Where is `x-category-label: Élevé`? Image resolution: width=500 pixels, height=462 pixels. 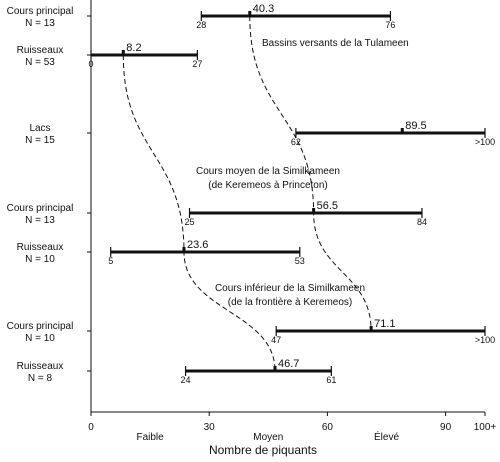 x-category-label: Élevé is located at coordinates (386, 436).